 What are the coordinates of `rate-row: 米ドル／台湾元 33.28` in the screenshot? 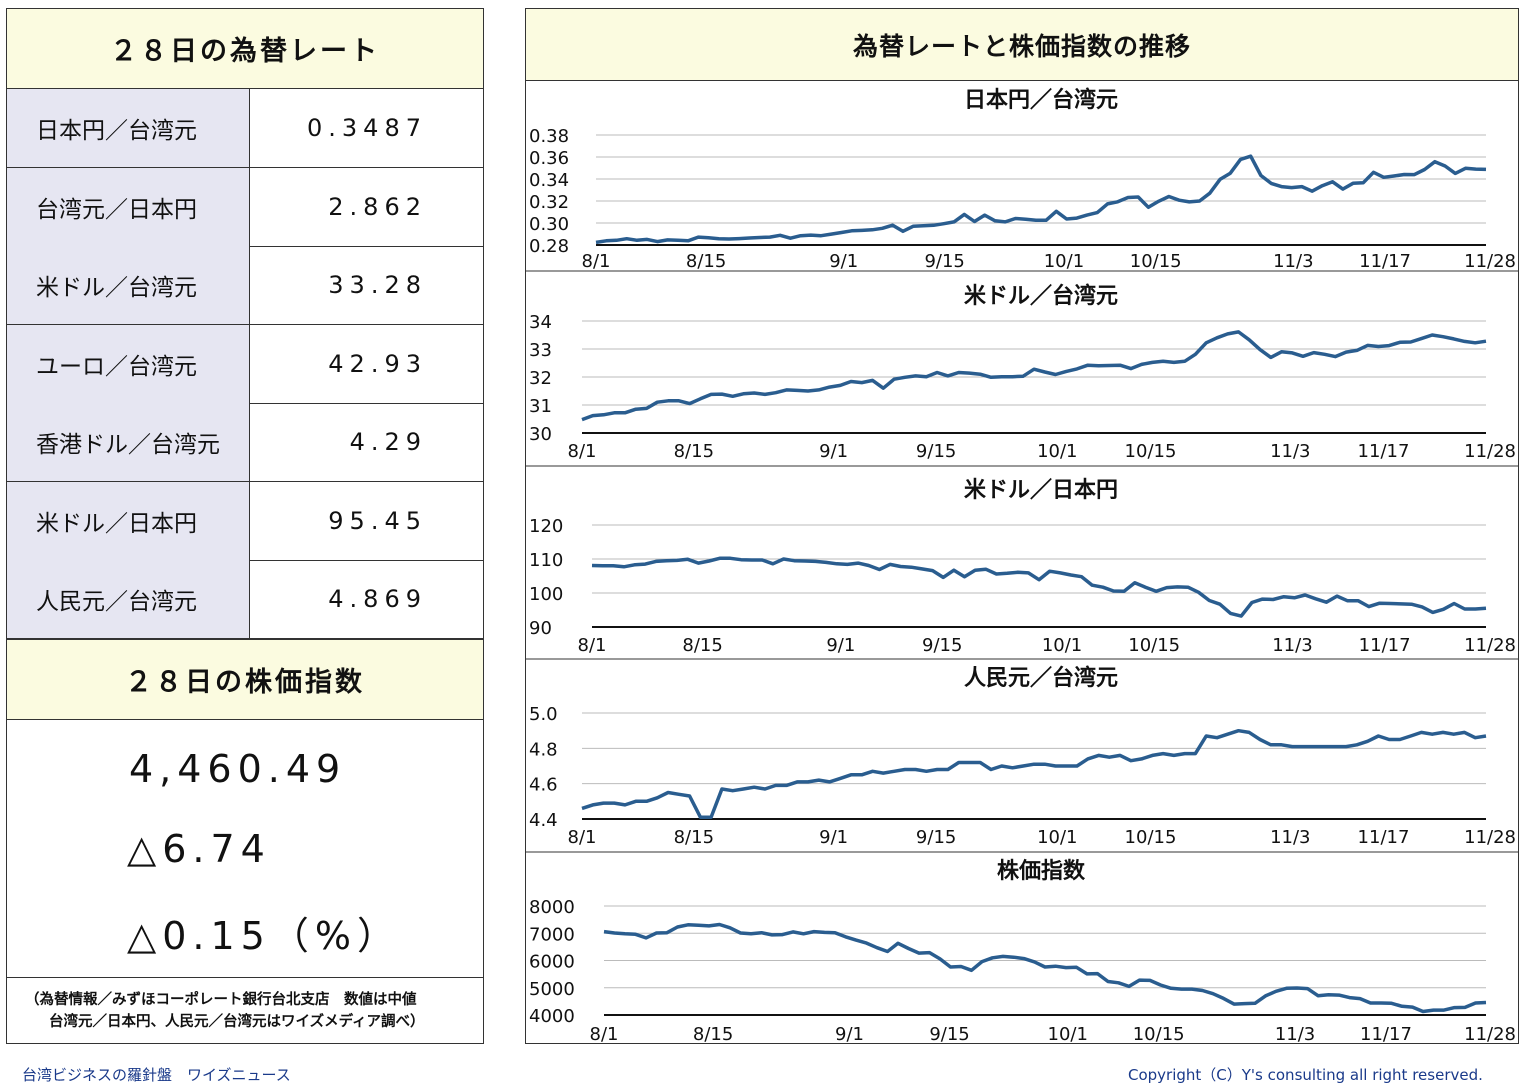 It's located at (245, 285).